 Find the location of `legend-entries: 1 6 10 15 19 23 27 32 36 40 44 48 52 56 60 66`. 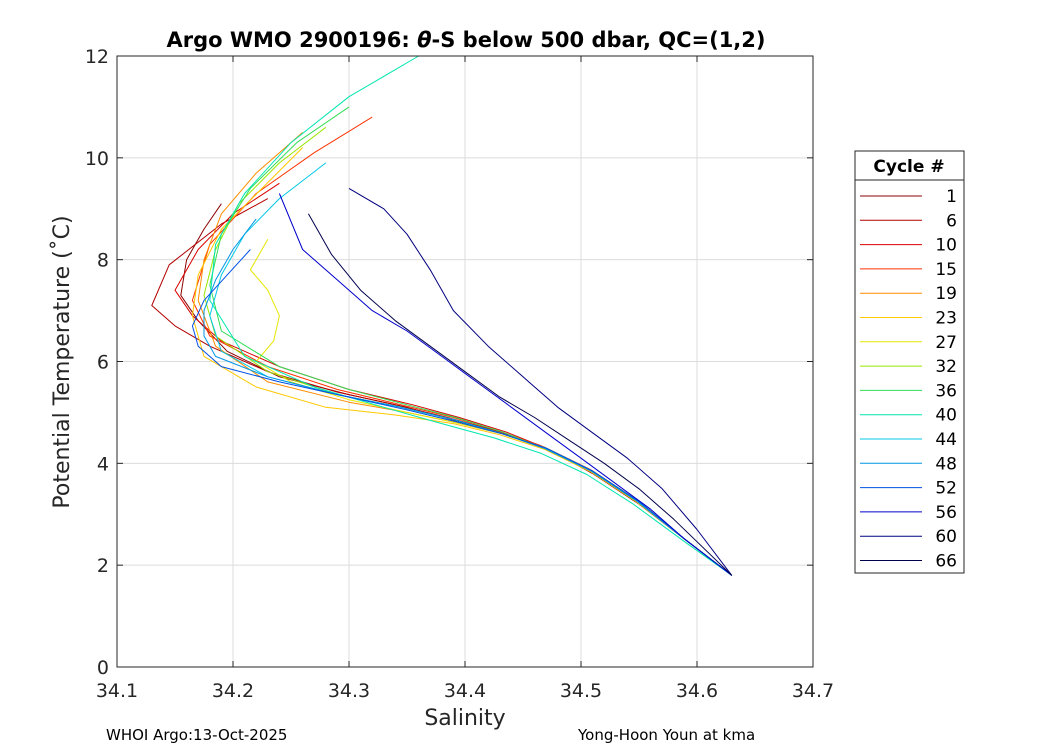

legend-entries: 1 6 10 15 19 23 27 32 36 40 44 48 52 56 60 66 is located at coordinates (908, 379).